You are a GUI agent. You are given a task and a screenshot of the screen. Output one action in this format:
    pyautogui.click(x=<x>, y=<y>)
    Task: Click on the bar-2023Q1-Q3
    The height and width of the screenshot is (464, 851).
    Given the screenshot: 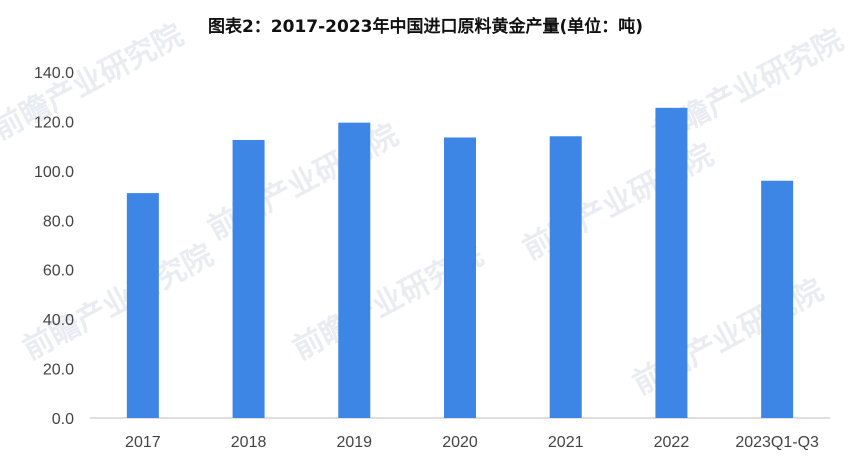 What is the action you would take?
    pyautogui.click(x=777, y=299)
    